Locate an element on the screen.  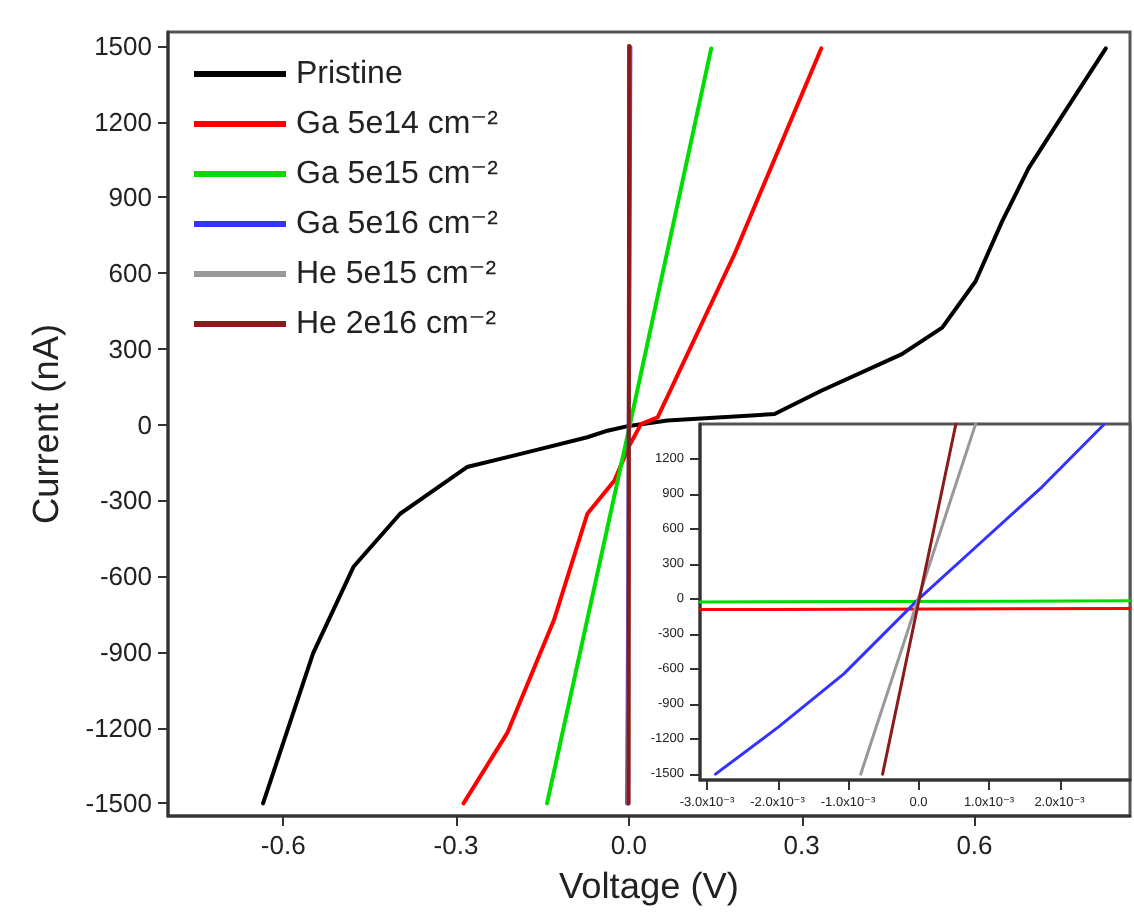
y-tick-label: 0 is located at coordinates (144, 424).